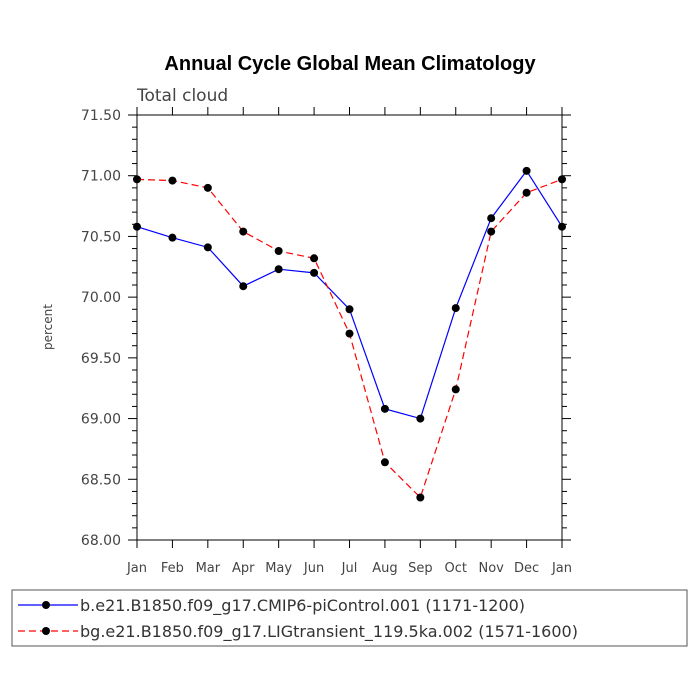 Image resolution: width=700 pixels, height=700 pixels. What do you see at coordinates (48, 327) in the screenshot?
I see `y-axis-label: percent` at bounding box center [48, 327].